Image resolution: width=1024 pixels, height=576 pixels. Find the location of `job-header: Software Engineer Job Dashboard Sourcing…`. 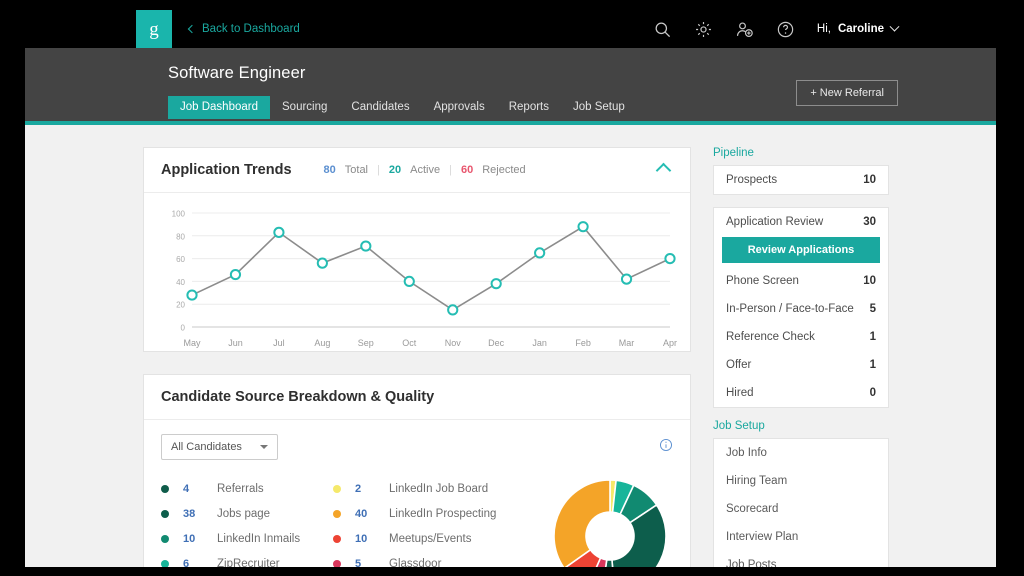

job-header: Software Engineer Job Dashboard Sourcing… is located at coordinates (510, 86).